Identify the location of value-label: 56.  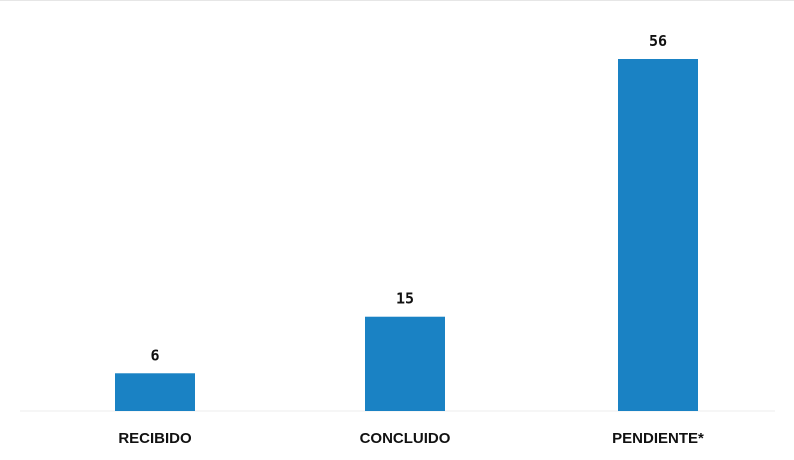
(658, 41).